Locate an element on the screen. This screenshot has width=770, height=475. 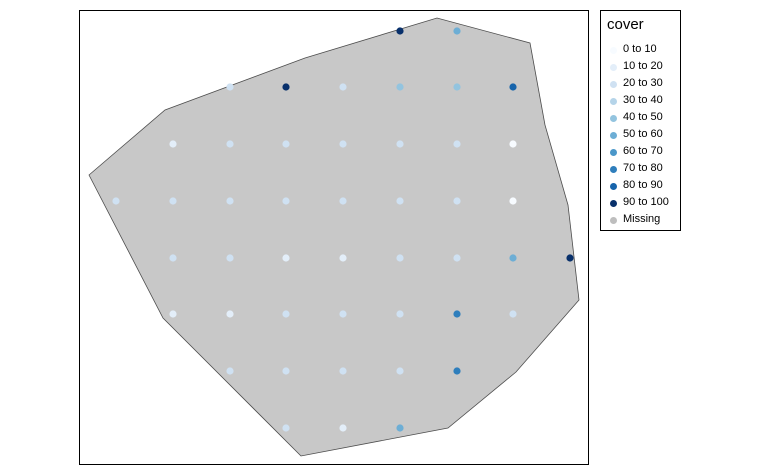
legend-label: Missing is located at coordinates (642, 219).